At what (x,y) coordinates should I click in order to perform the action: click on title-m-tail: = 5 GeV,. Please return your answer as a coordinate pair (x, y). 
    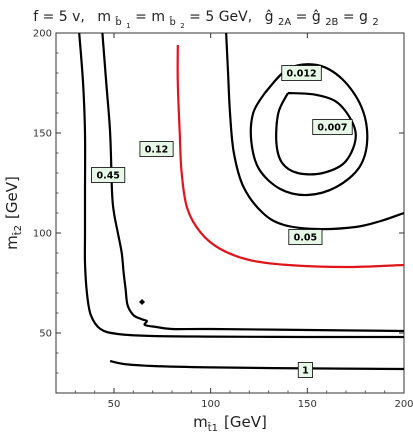
    Looking at the image, I should click on (220, 17).